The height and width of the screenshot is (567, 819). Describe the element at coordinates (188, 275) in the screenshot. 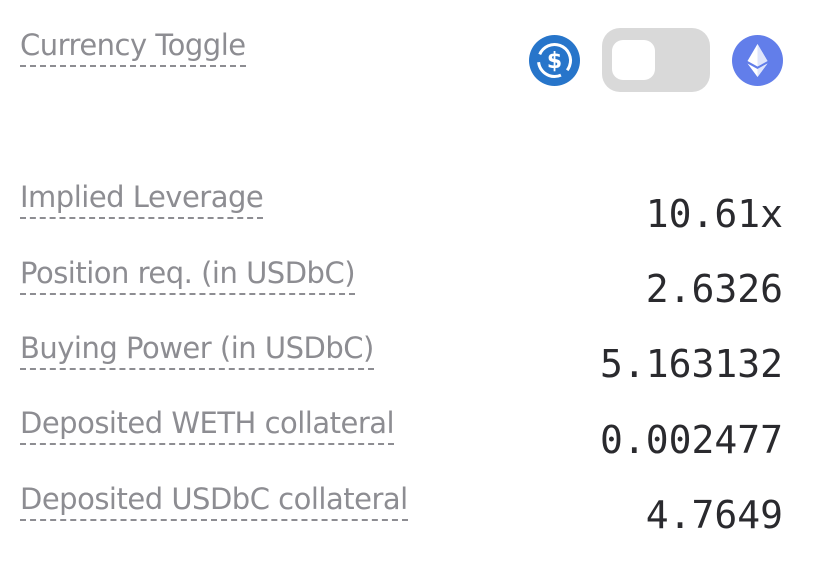

I see `position-req-label: Position req. (in USDbC)` at that location.